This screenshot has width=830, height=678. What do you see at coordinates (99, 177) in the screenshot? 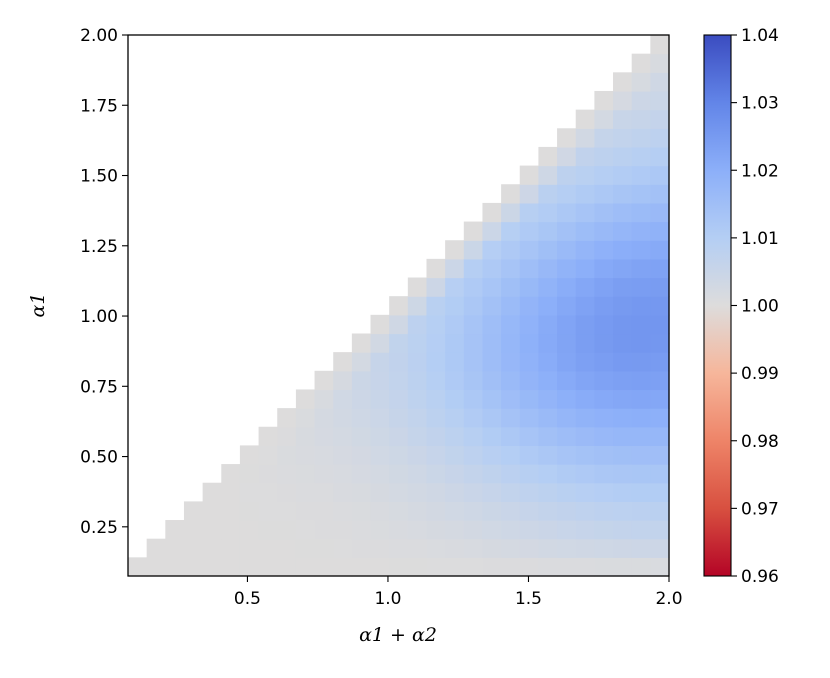
I see `y-tick-label: 1.50` at bounding box center [99, 177].